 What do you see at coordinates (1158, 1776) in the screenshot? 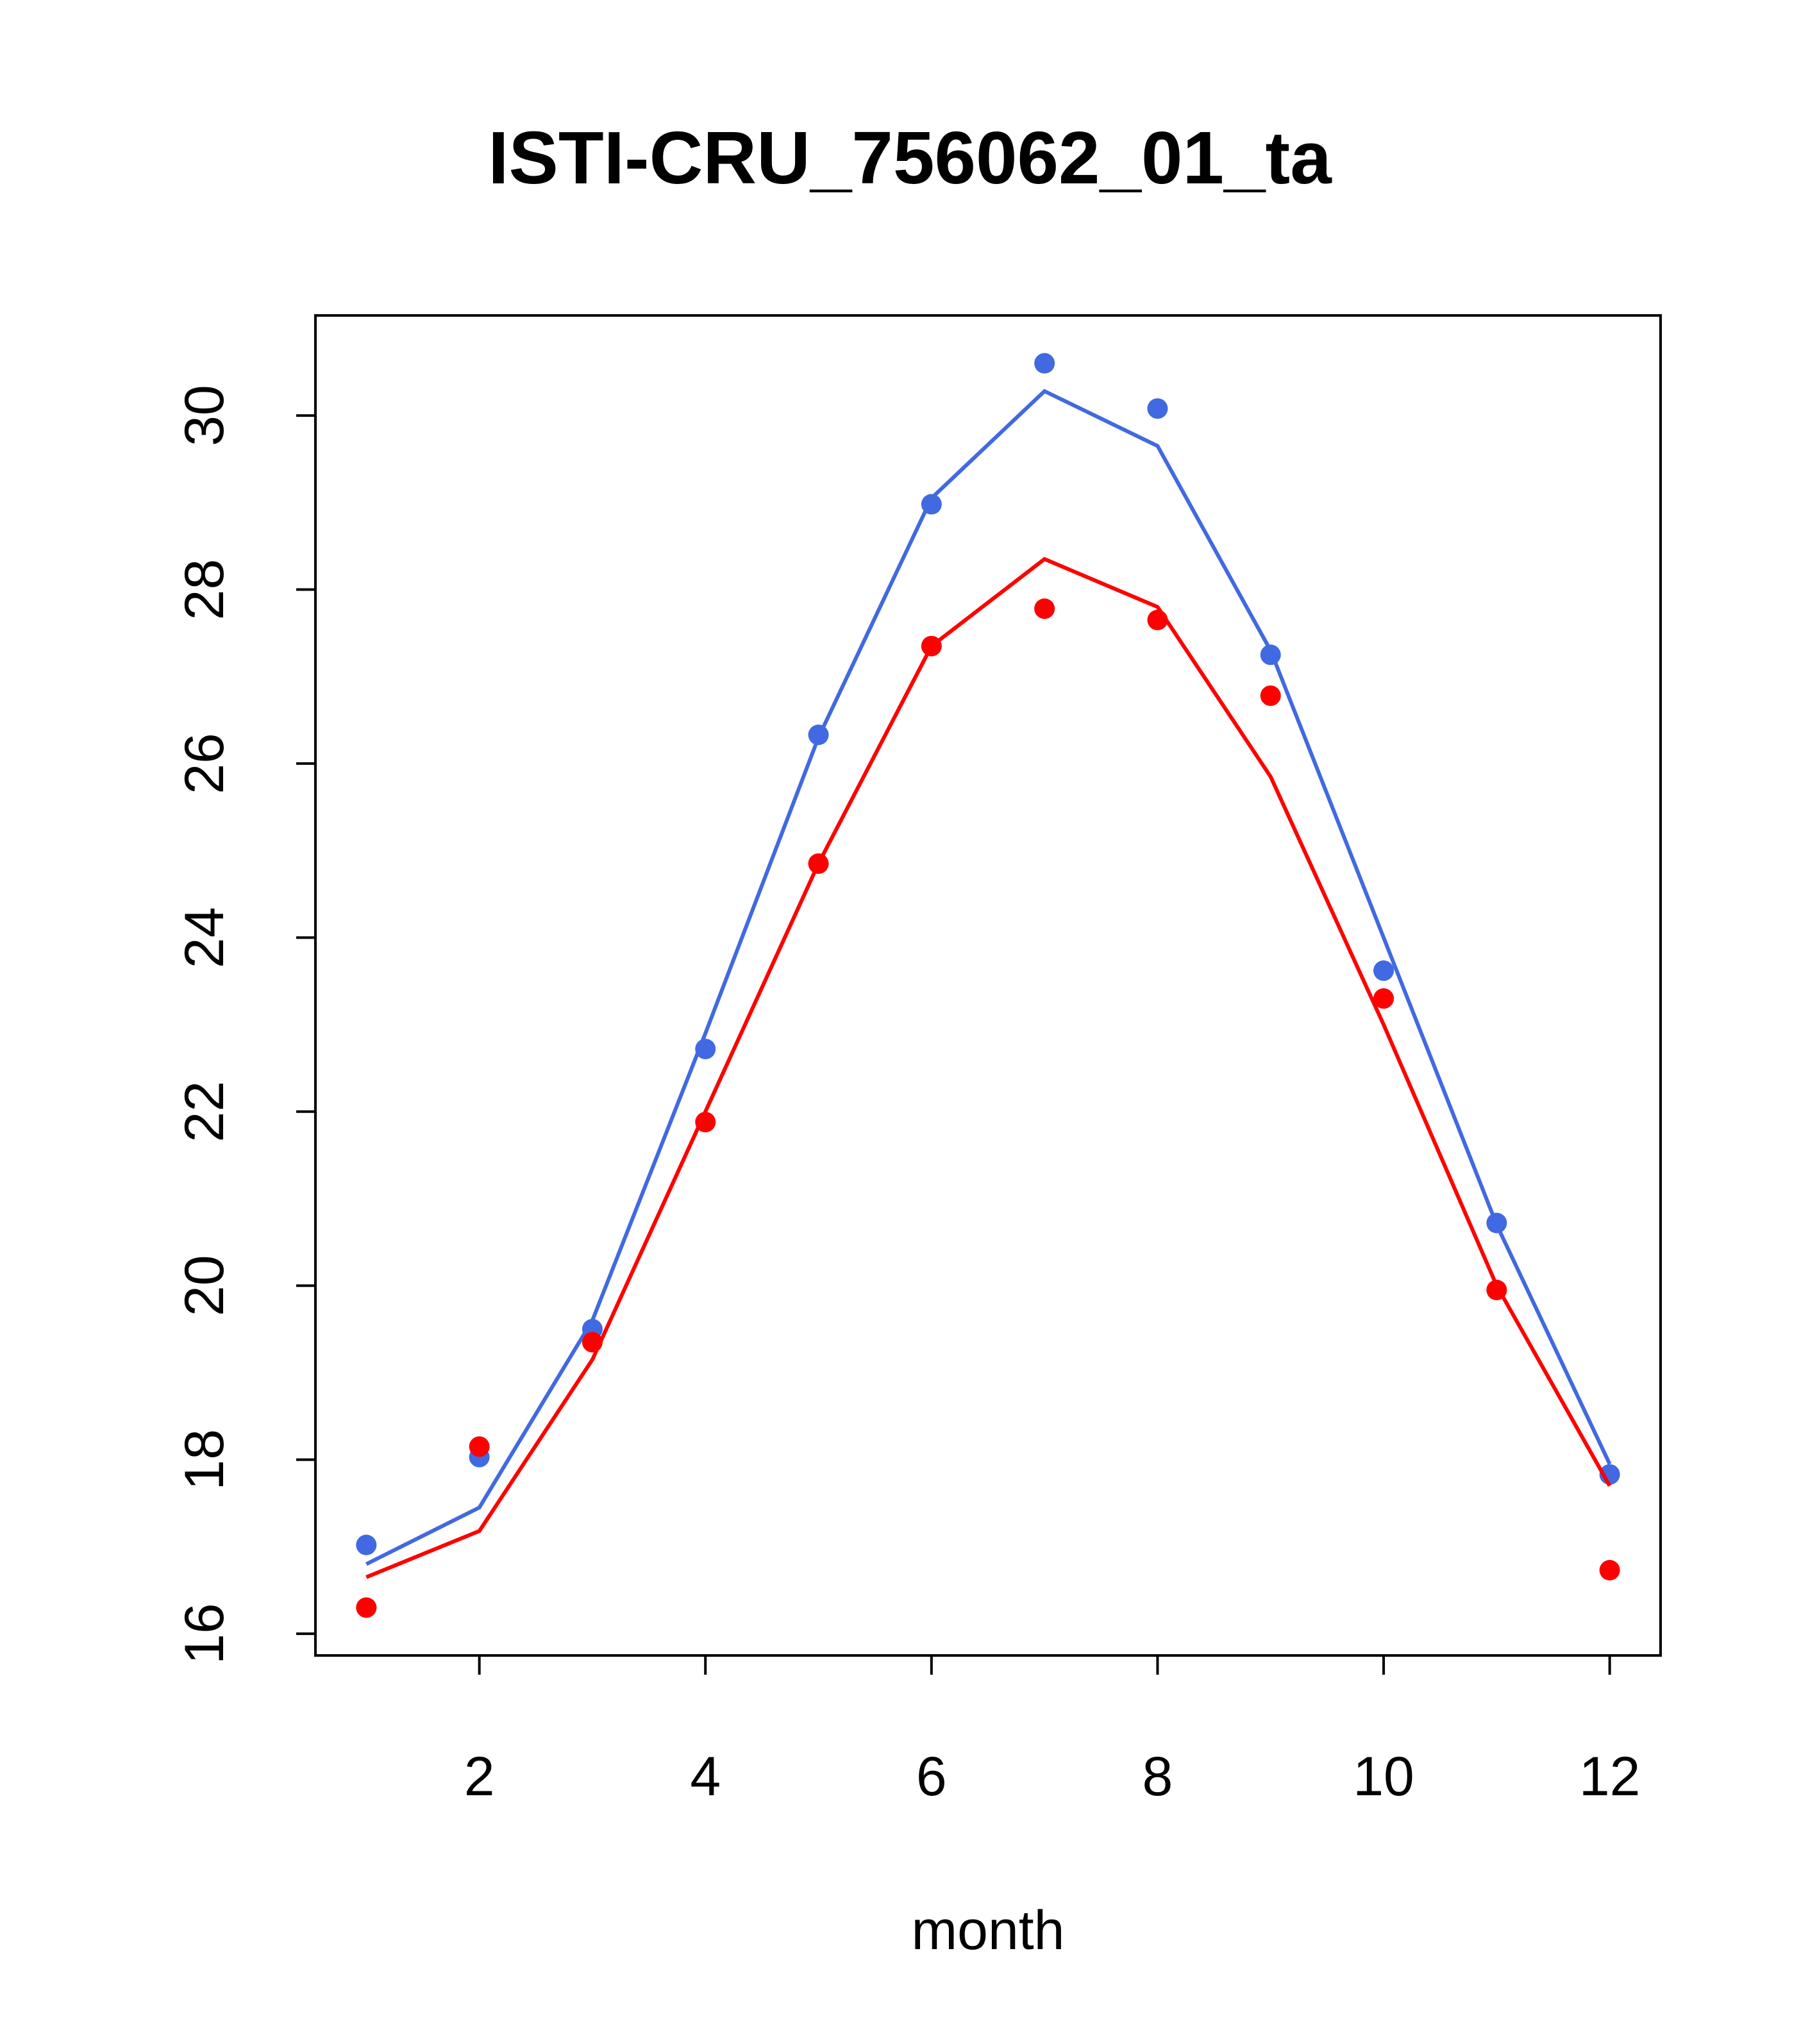
I see `x-tick-label: 8` at bounding box center [1158, 1776].